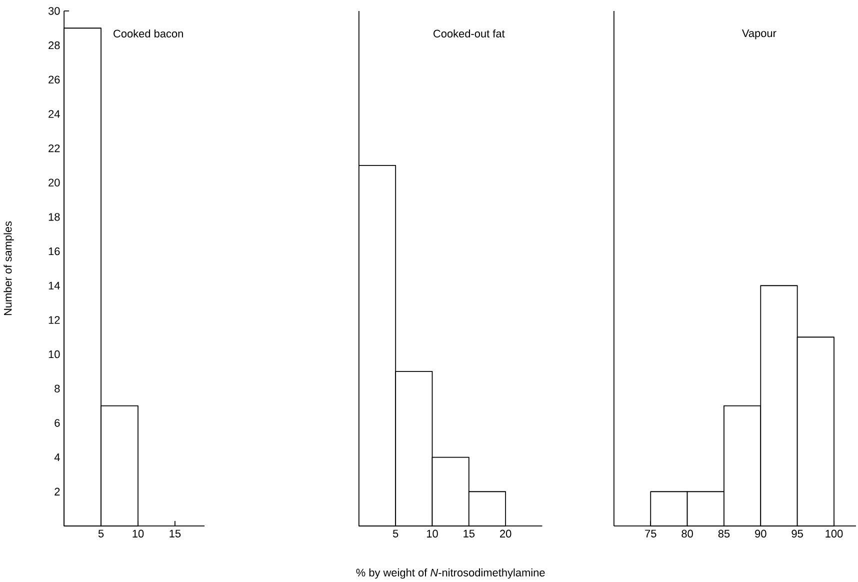  What do you see at coordinates (9, 268) in the screenshot?
I see `y-axis-title: Number of samples` at bounding box center [9, 268].